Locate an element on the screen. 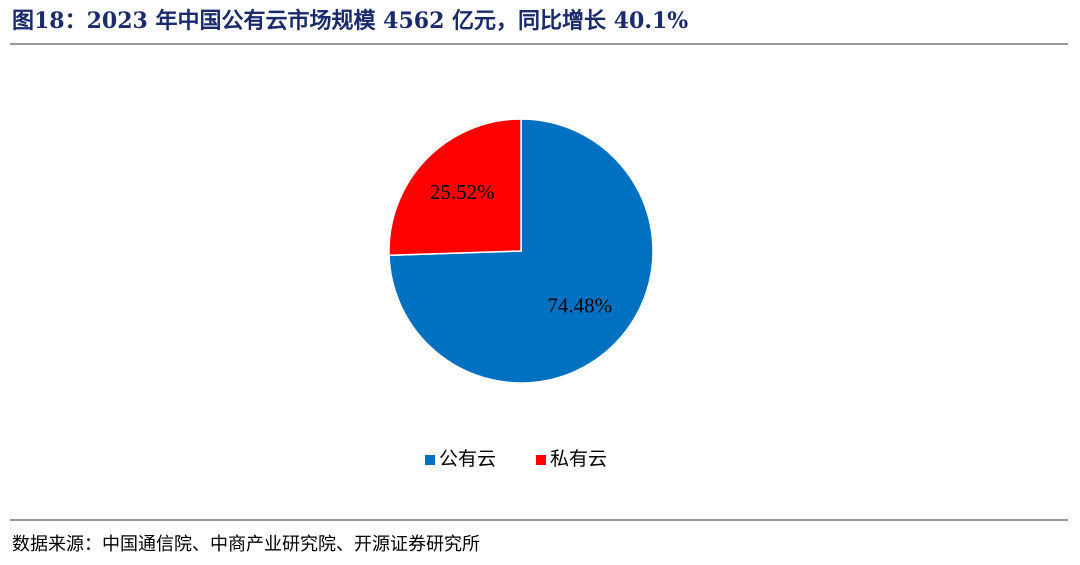 This screenshot has height=565, width=1080. data-label: 74.48% is located at coordinates (579, 306).